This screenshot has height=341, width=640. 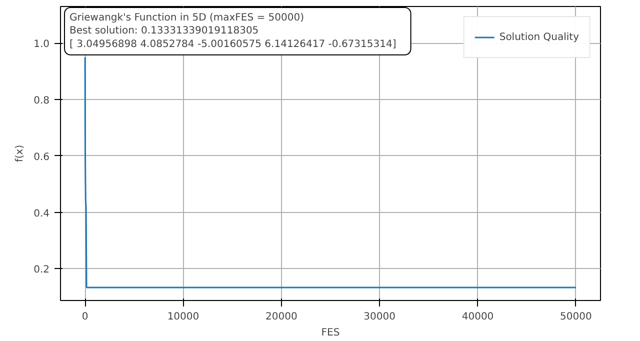 I want to click on y-tick-label: 1.0, so click(x=42, y=44).